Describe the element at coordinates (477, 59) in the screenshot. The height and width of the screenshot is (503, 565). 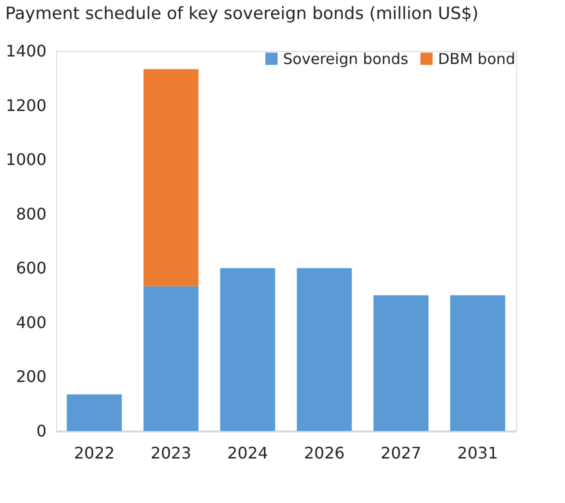
I see `legend-label: DBM bond` at that location.